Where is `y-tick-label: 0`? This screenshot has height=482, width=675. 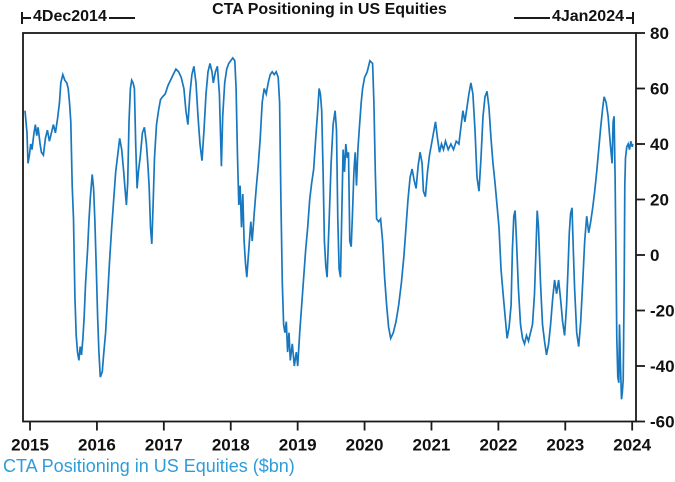 y-tick-label: 0 is located at coordinates (654, 255).